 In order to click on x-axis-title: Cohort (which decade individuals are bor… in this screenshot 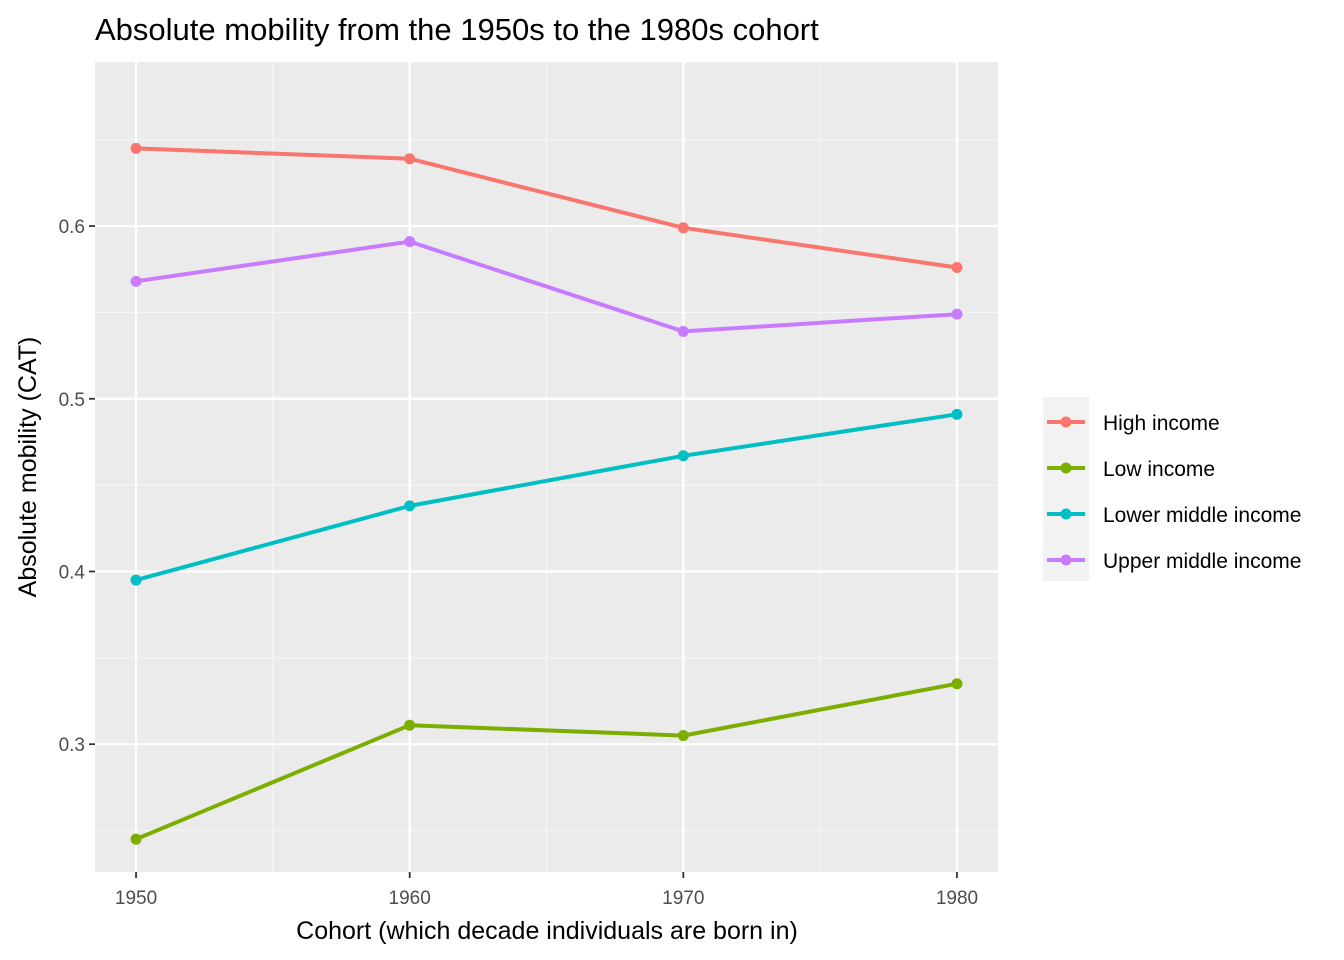, I will do `click(547, 931)`.